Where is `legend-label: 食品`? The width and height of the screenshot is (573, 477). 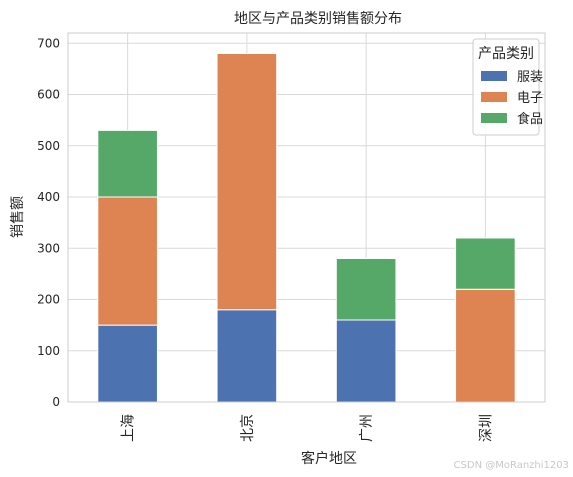 legend-label: 食品 is located at coordinates (530, 119).